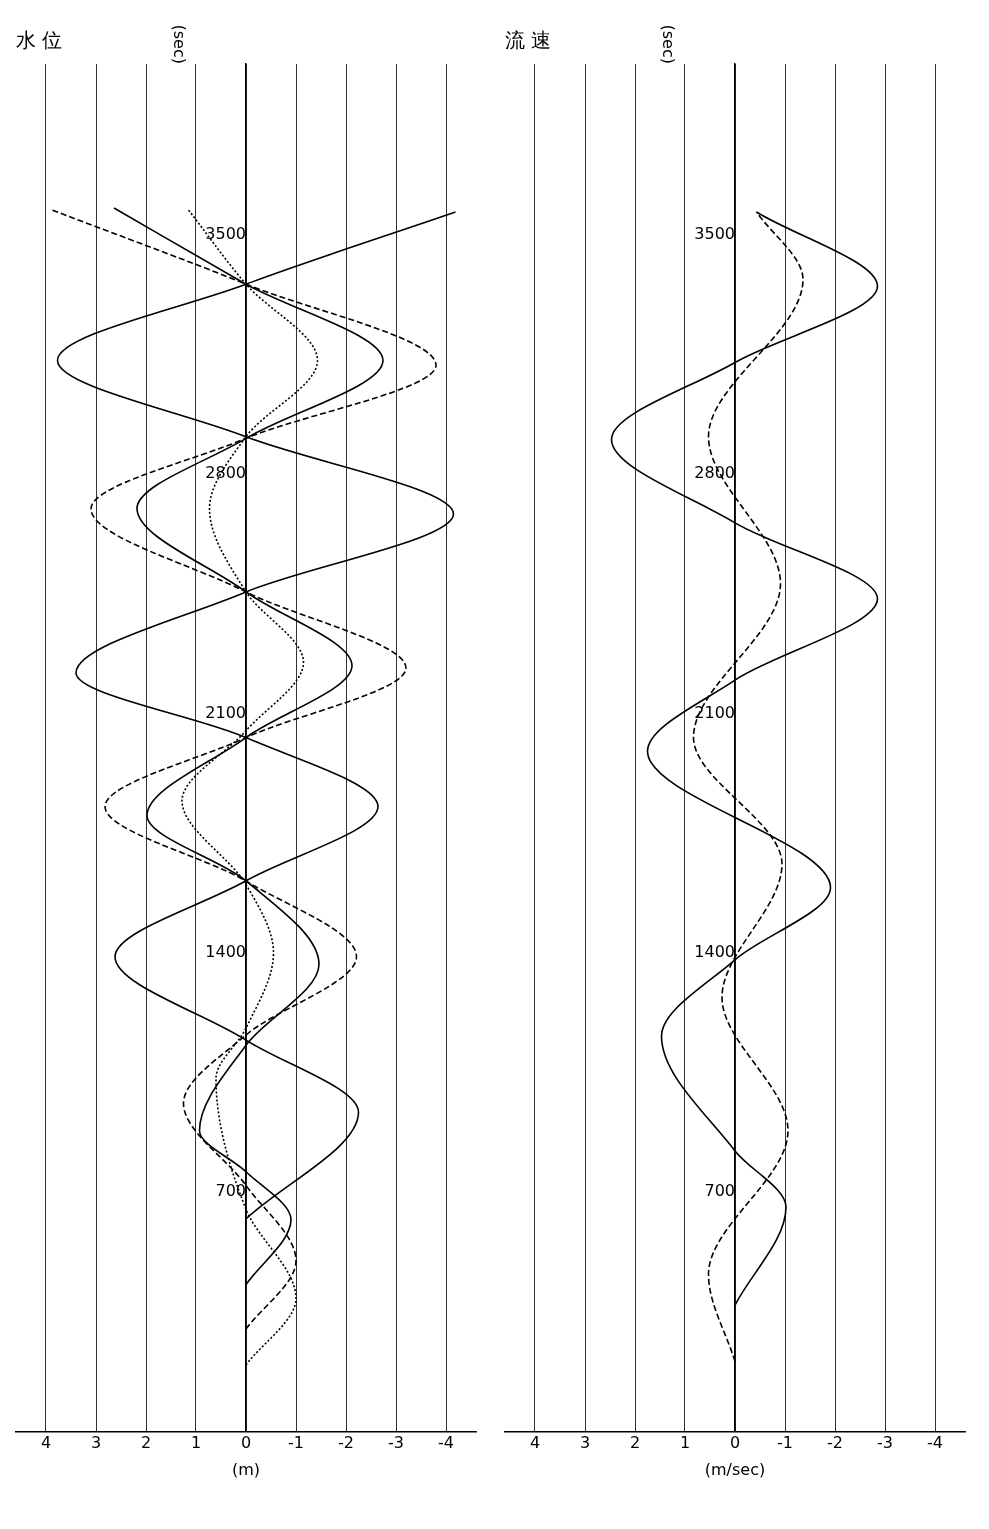  I want to click on x-axis-title: (m), so click(246, 1469).